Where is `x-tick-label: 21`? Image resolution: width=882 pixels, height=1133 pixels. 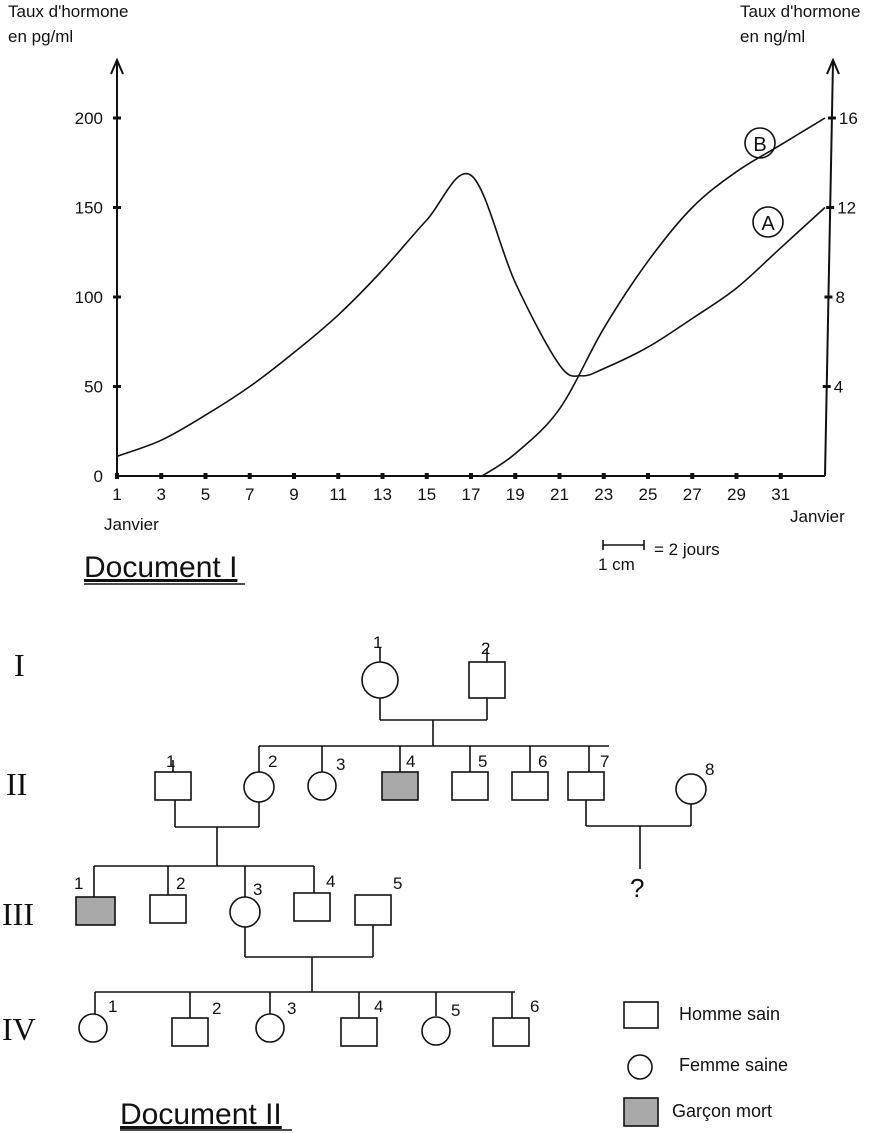 x-tick-label: 21 is located at coordinates (559, 494).